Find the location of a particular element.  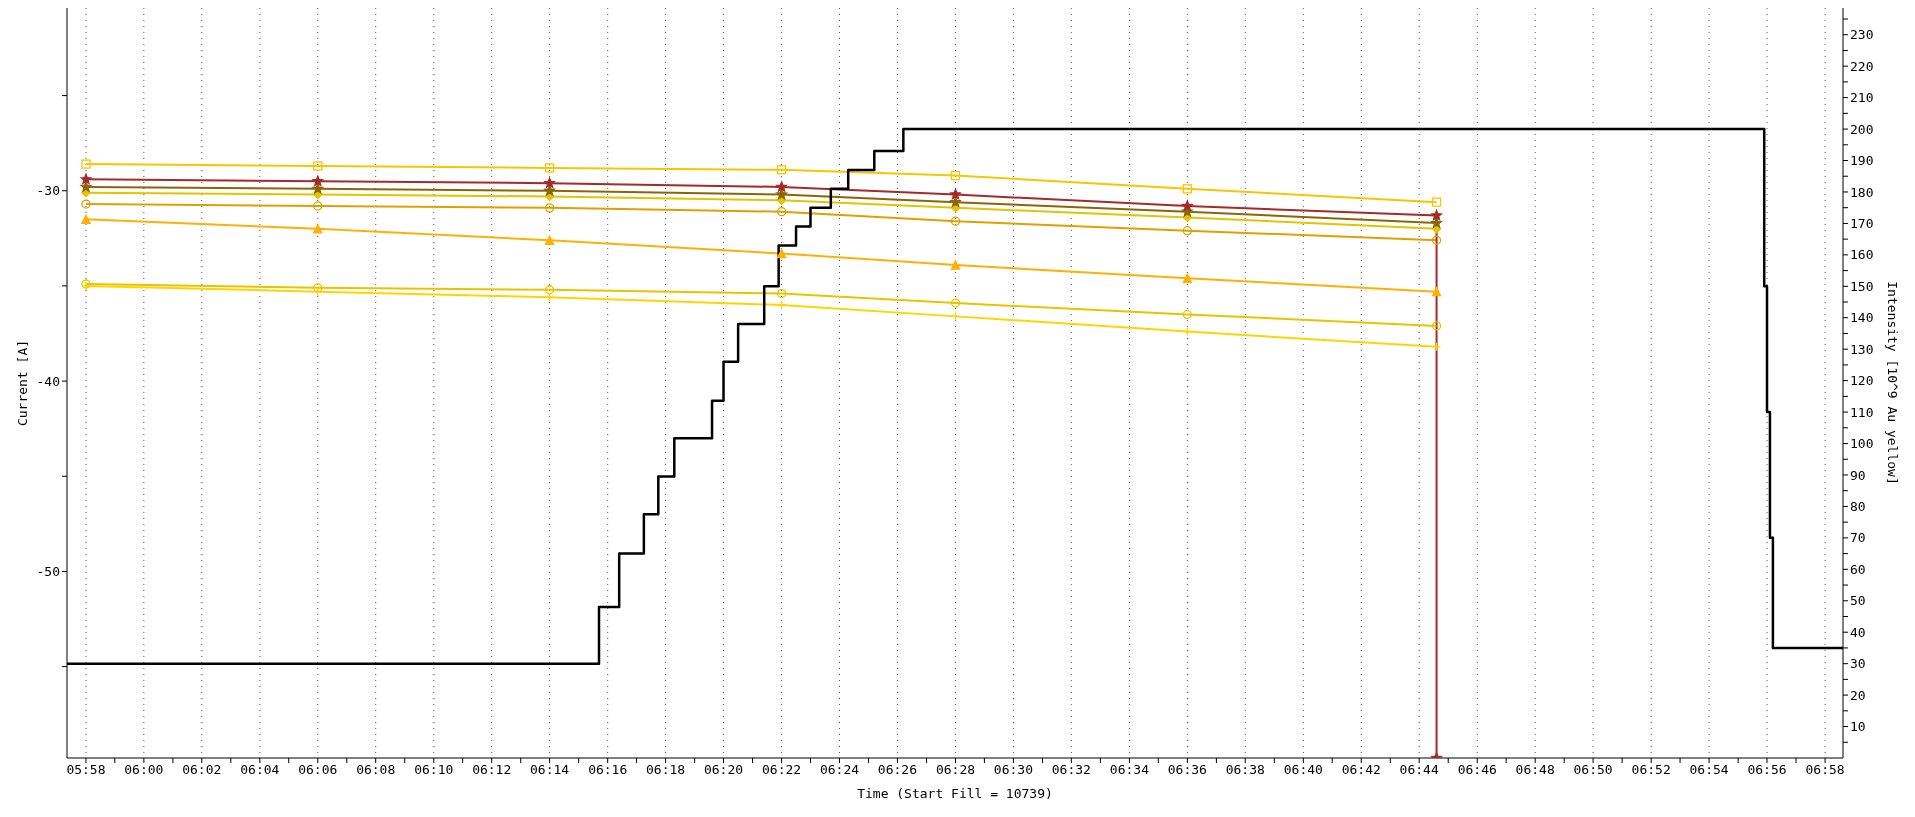

x-tick-label: 06:28 is located at coordinates (955, 770).